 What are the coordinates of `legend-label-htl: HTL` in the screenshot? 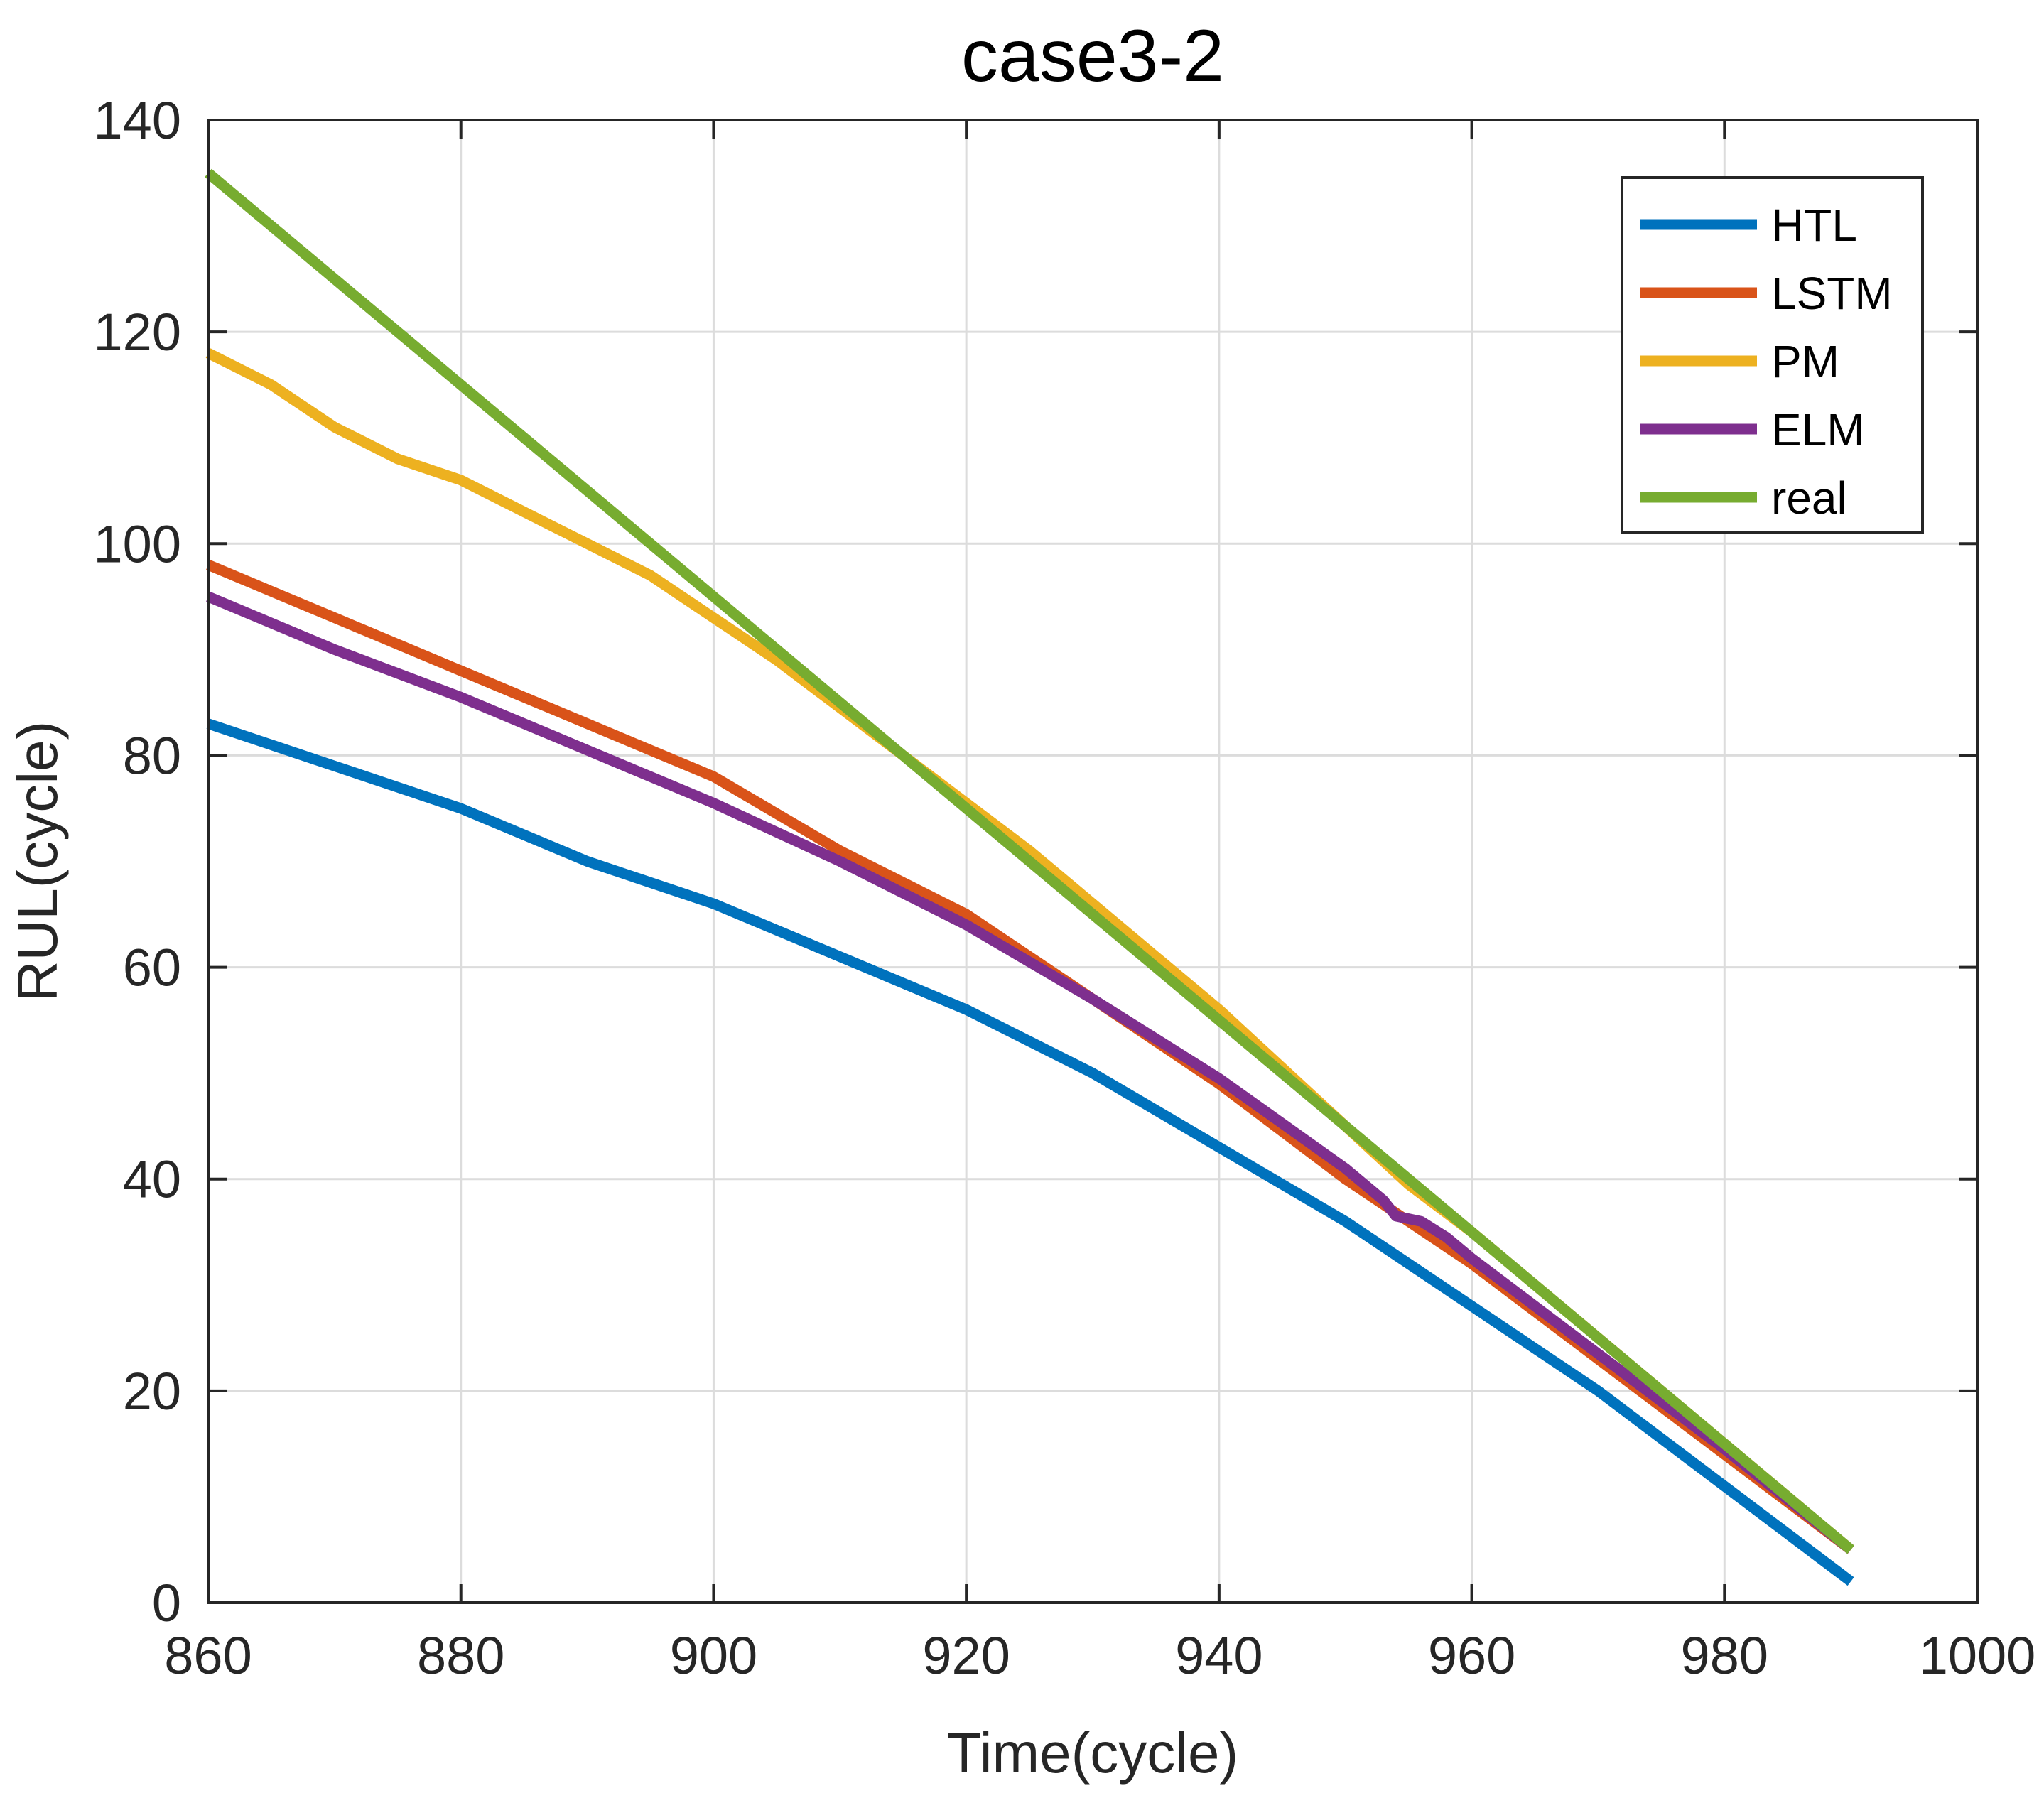 It's located at (1814, 225).